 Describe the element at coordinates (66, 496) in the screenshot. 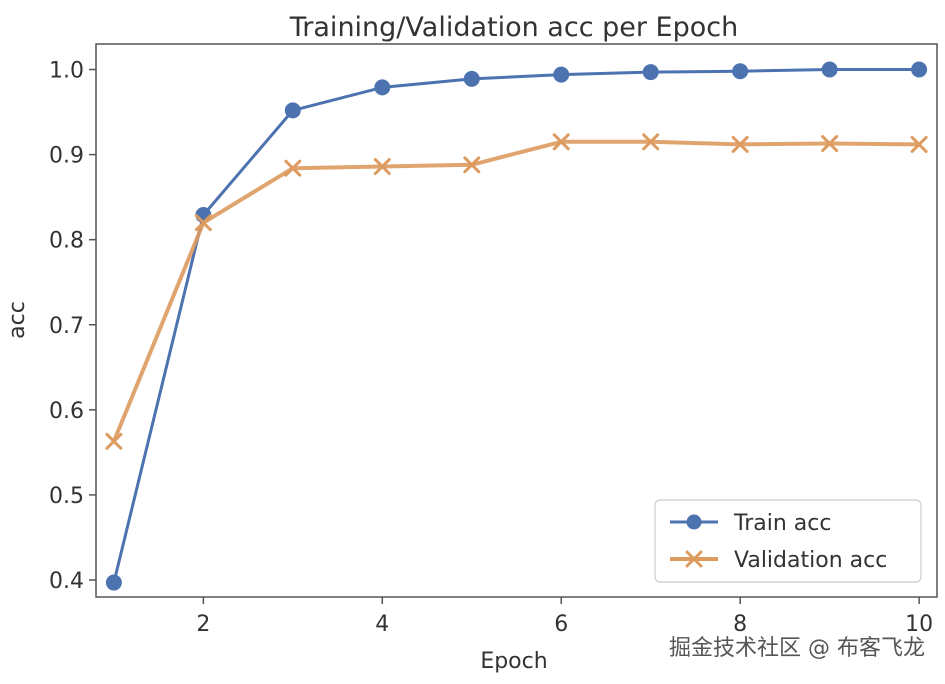

I see `y-tick-label: 0.5` at that location.